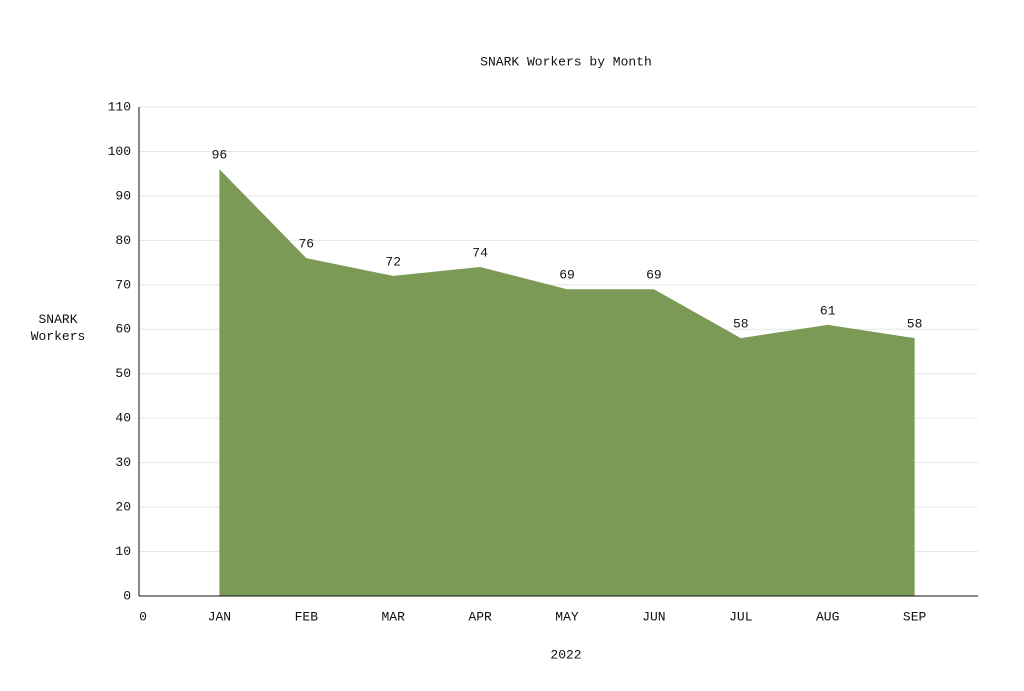 This screenshot has width=1024, height=691. I want to click on y-tick-label: 20, so click(123, 507).